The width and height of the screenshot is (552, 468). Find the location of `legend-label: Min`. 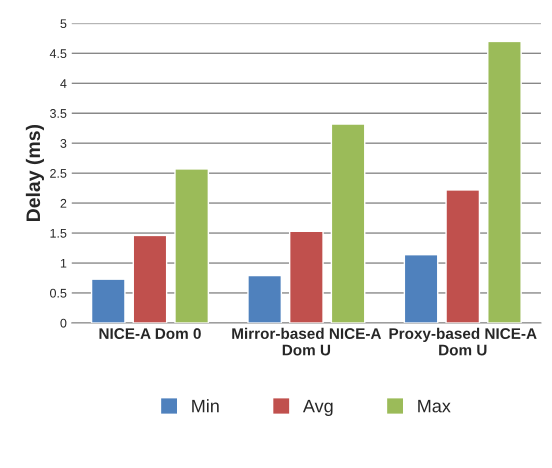

legend-label: Min is located at coordinates (205, 405).